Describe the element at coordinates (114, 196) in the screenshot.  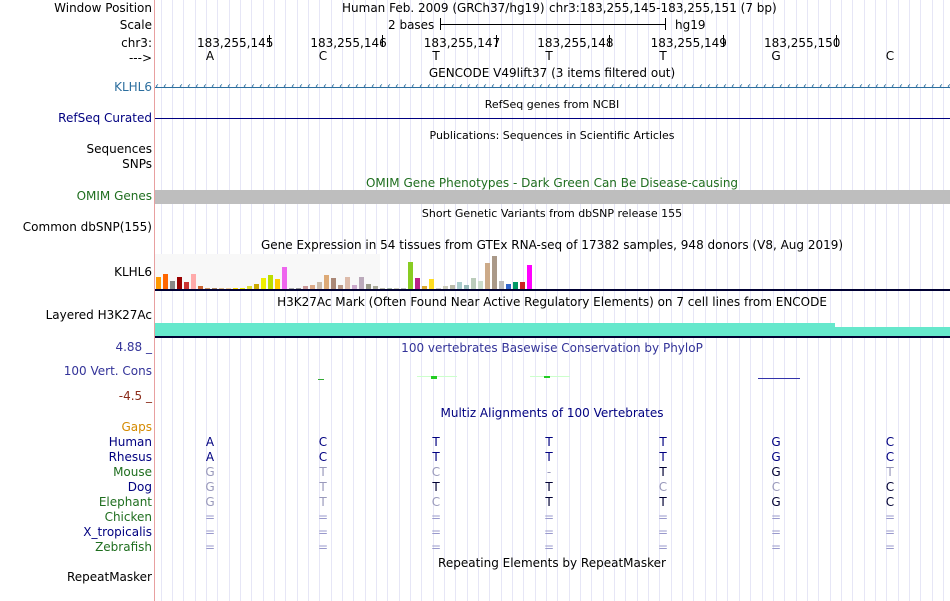
I see `omim-label: OMIM Genes` at that location.